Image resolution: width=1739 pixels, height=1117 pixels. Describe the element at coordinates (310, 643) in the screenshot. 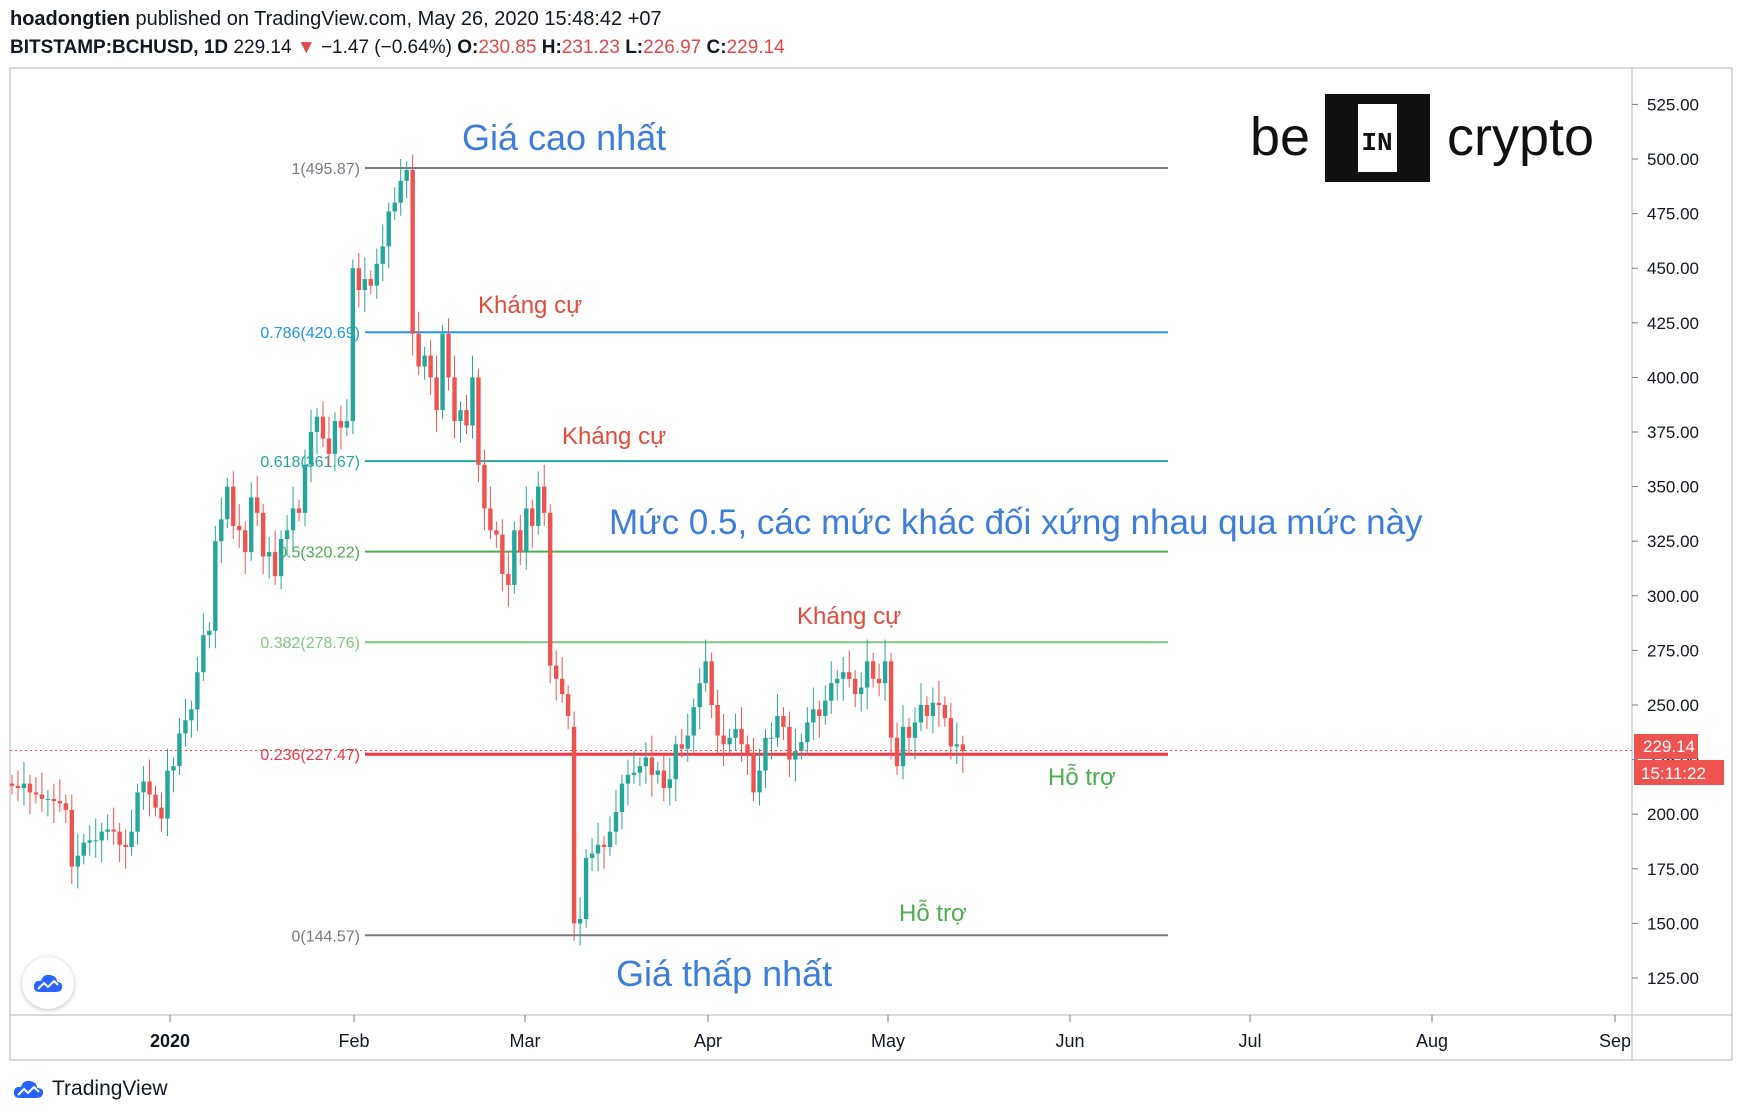

I see `fib-level-label: 0.382(278.76)` at that location.